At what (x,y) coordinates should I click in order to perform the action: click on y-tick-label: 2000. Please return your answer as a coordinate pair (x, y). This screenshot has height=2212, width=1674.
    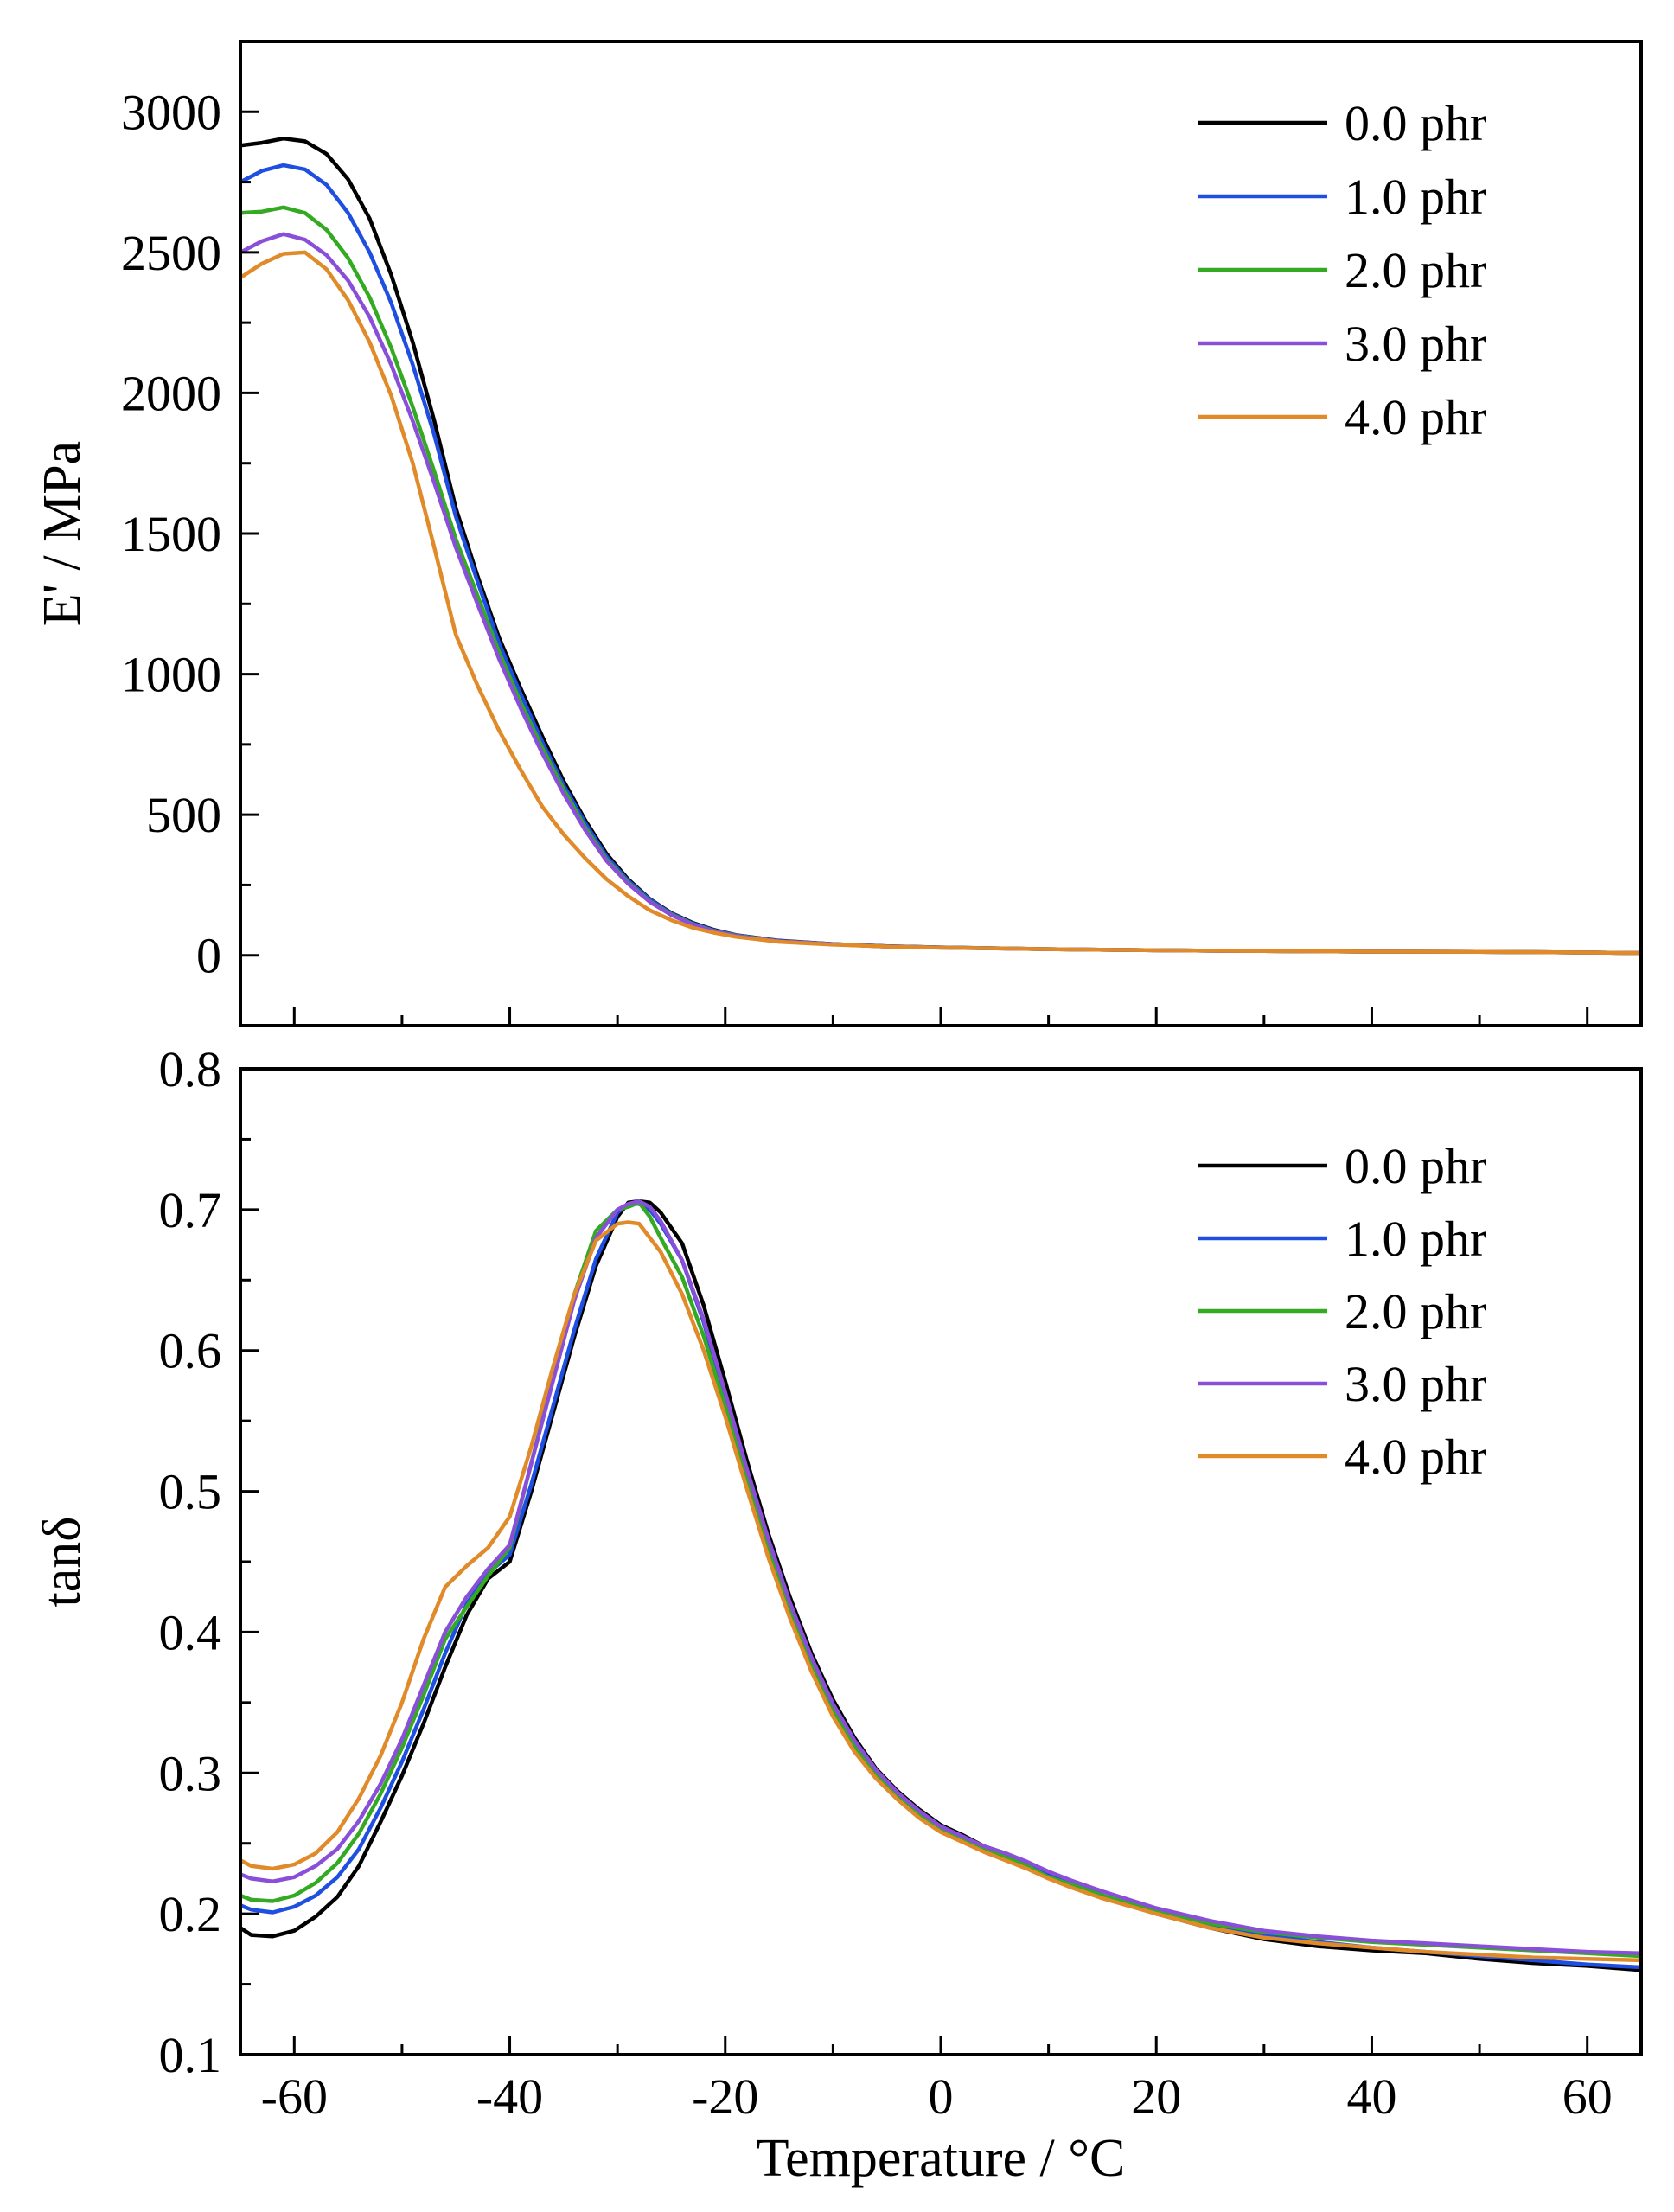
    Looking at the image, I should click on (171, 393).